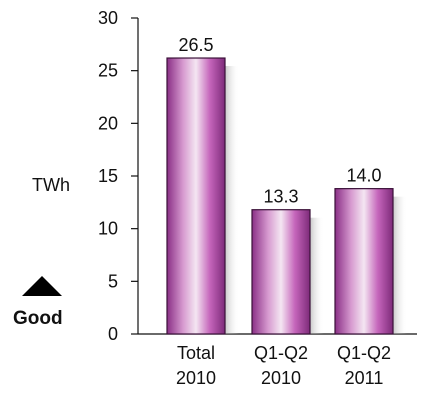  What do you see at coordinates (196, 353) in the screenshot?
I see `category-label-line1: Total` at bounding box center [196, 353].